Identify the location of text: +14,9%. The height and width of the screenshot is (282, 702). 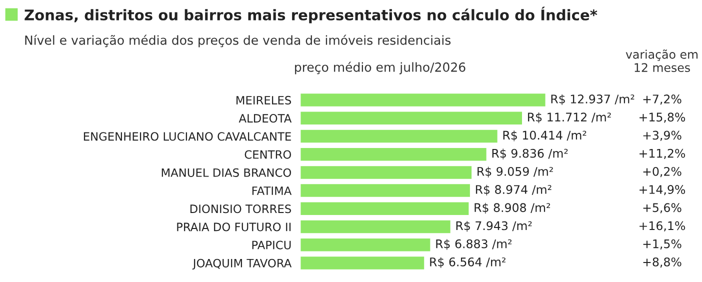
(663, 190).